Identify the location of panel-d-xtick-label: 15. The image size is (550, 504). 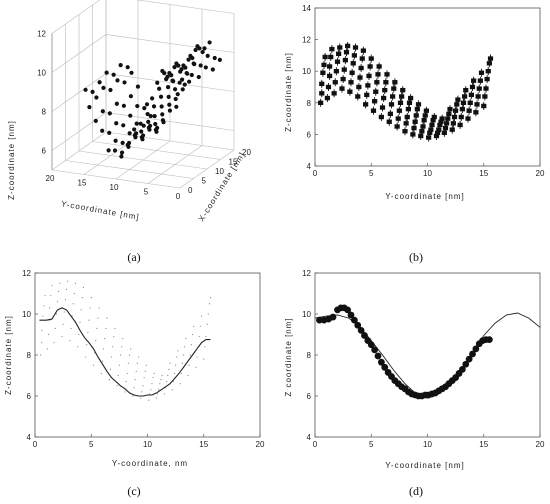
(483, 444).